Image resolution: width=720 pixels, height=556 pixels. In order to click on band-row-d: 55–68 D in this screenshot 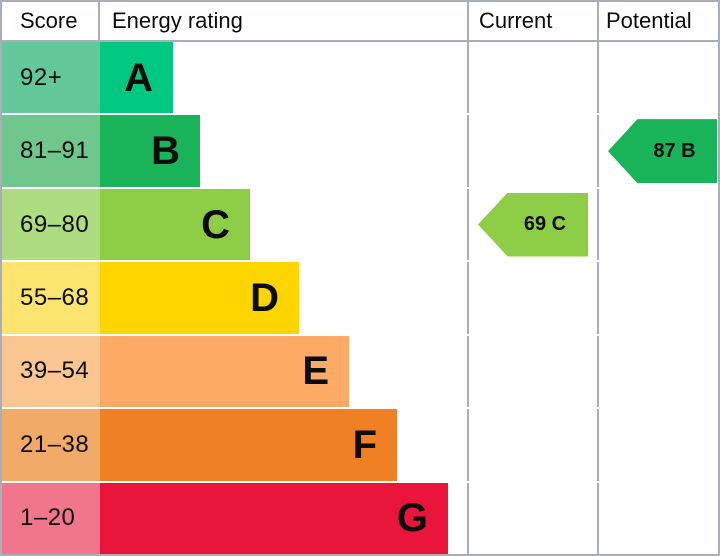, I will do `click(360, 299)`.